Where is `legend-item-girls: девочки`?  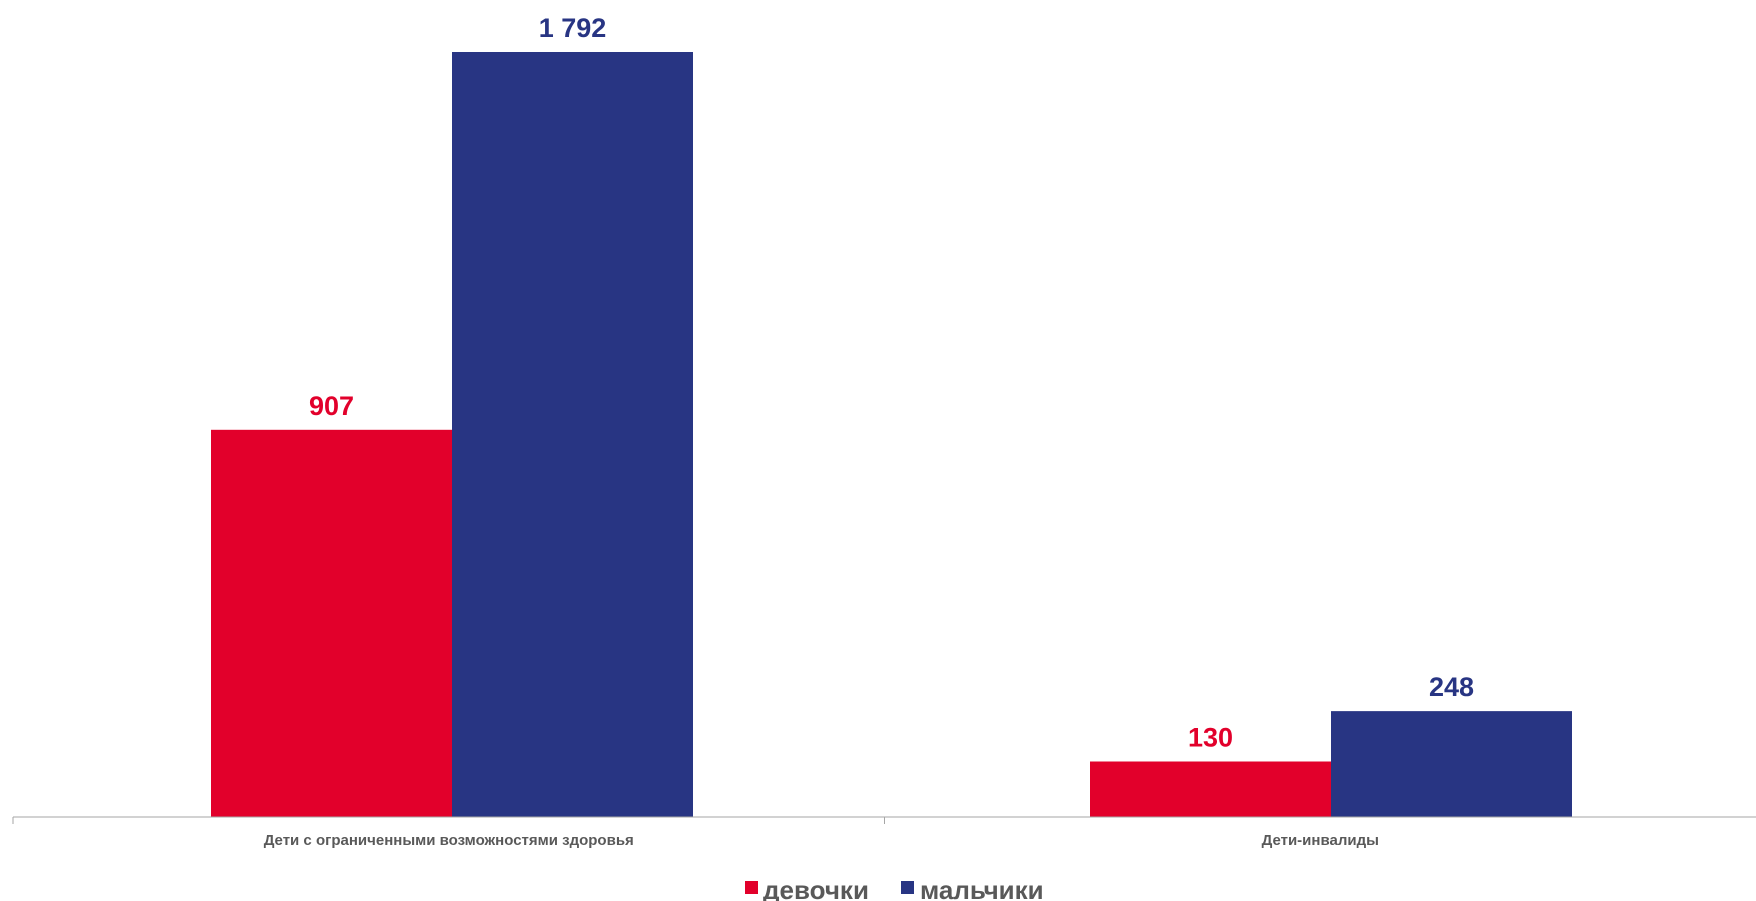
legend-item-girls: девочки is located at coordinates (807, 888).